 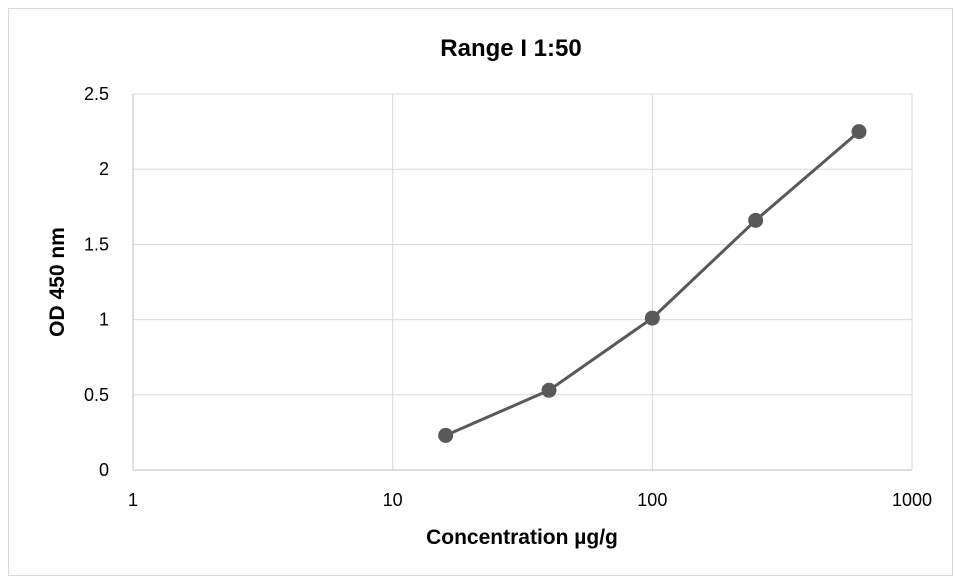 What do you see at coordinates (57, 282) in the screenshot?
I see `y-axis-title: OD 450 nm` at bounding box center [57, 282].